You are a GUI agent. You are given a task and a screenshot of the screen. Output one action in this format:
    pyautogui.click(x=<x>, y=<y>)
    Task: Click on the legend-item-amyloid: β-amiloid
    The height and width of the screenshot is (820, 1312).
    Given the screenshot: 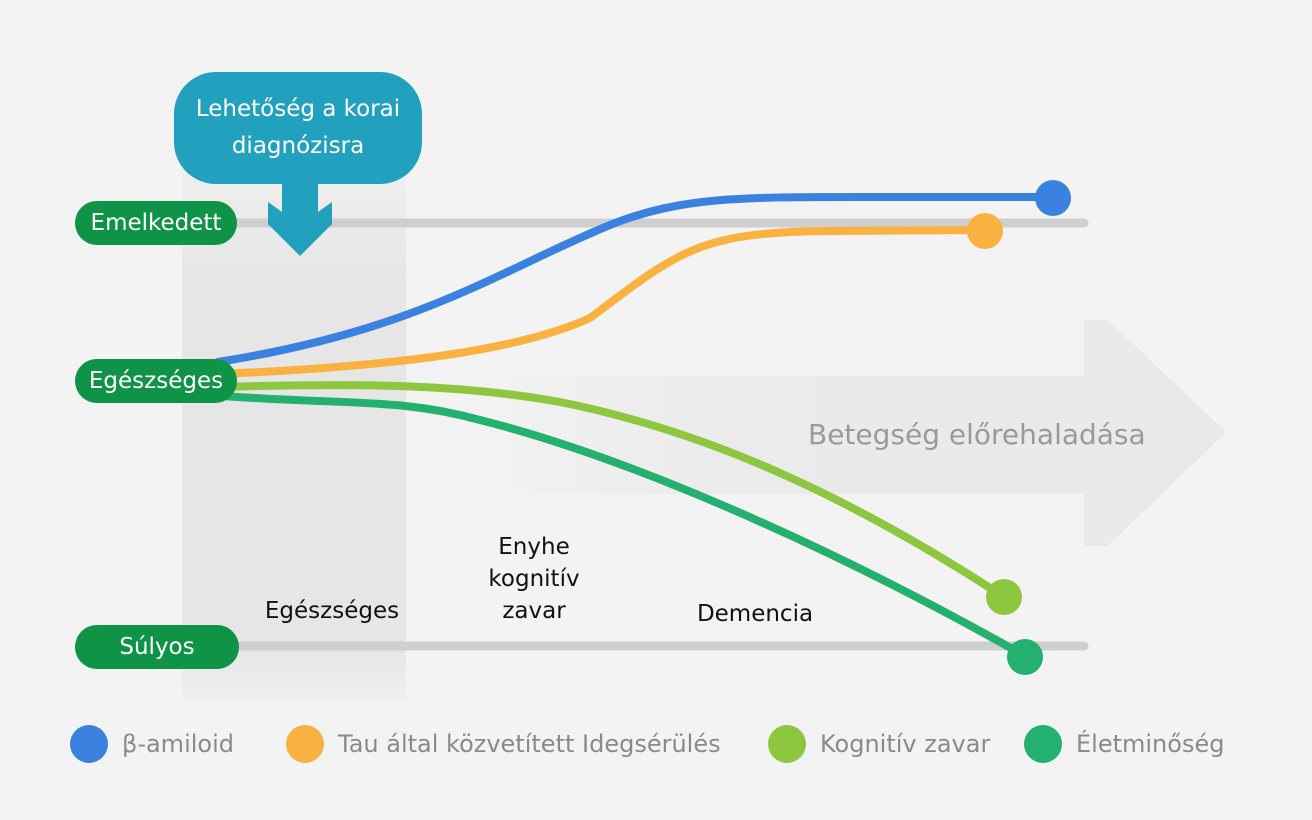 What is the action you would take?
    pyautogui.click(x=152, y=744)
    